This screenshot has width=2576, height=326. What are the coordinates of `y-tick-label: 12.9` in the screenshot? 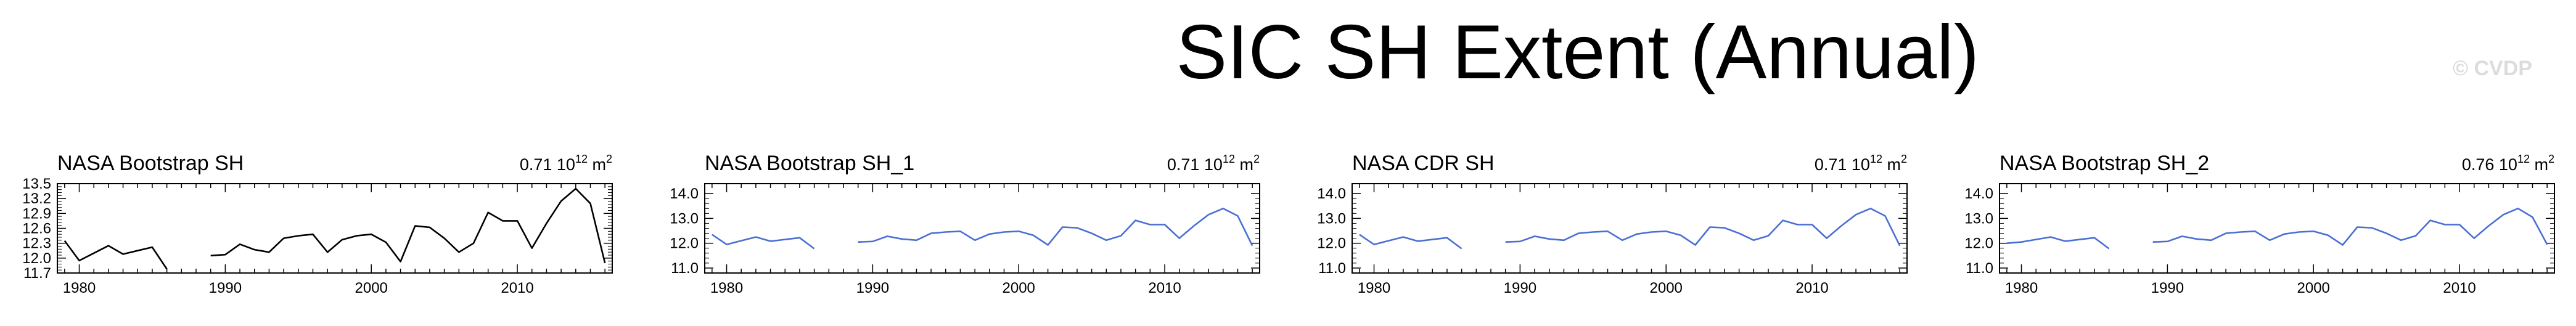 It's located at (36, 213).